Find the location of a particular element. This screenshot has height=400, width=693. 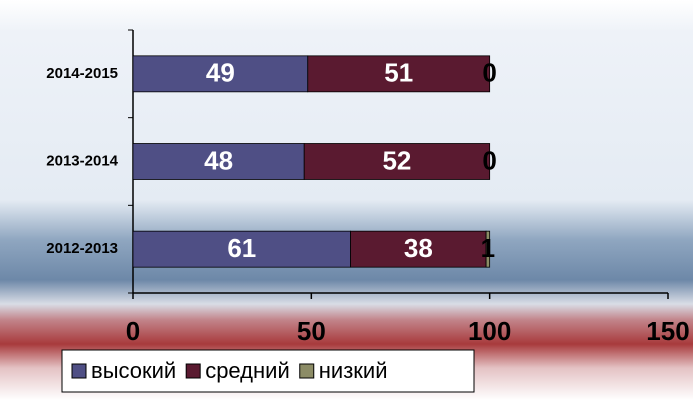

legend-label: высокий is located at coordinates (133, 370).